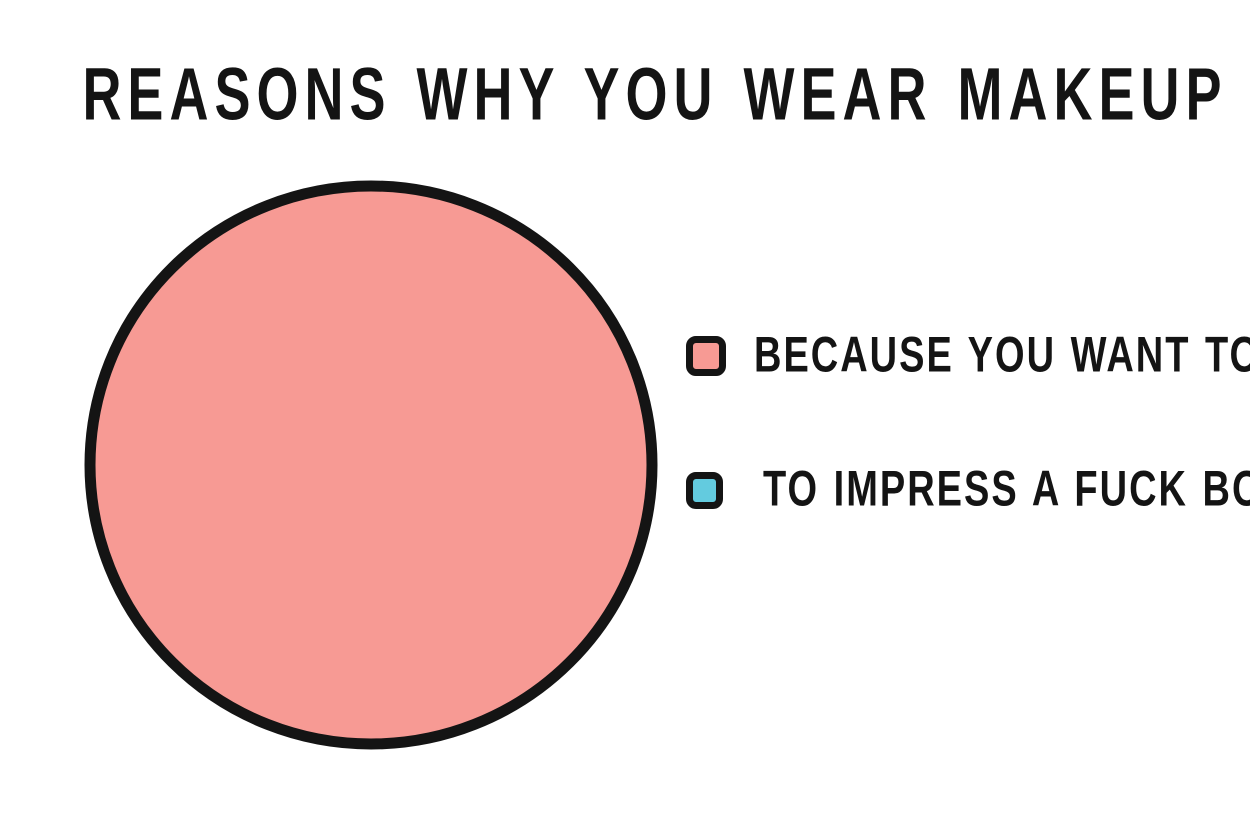 Image resolution: width=1250 pixels, height=830 pixels. I want to click on legend-label-because-you-want-to: BECAUSE YOU WANT TO, so click(1002, 355).